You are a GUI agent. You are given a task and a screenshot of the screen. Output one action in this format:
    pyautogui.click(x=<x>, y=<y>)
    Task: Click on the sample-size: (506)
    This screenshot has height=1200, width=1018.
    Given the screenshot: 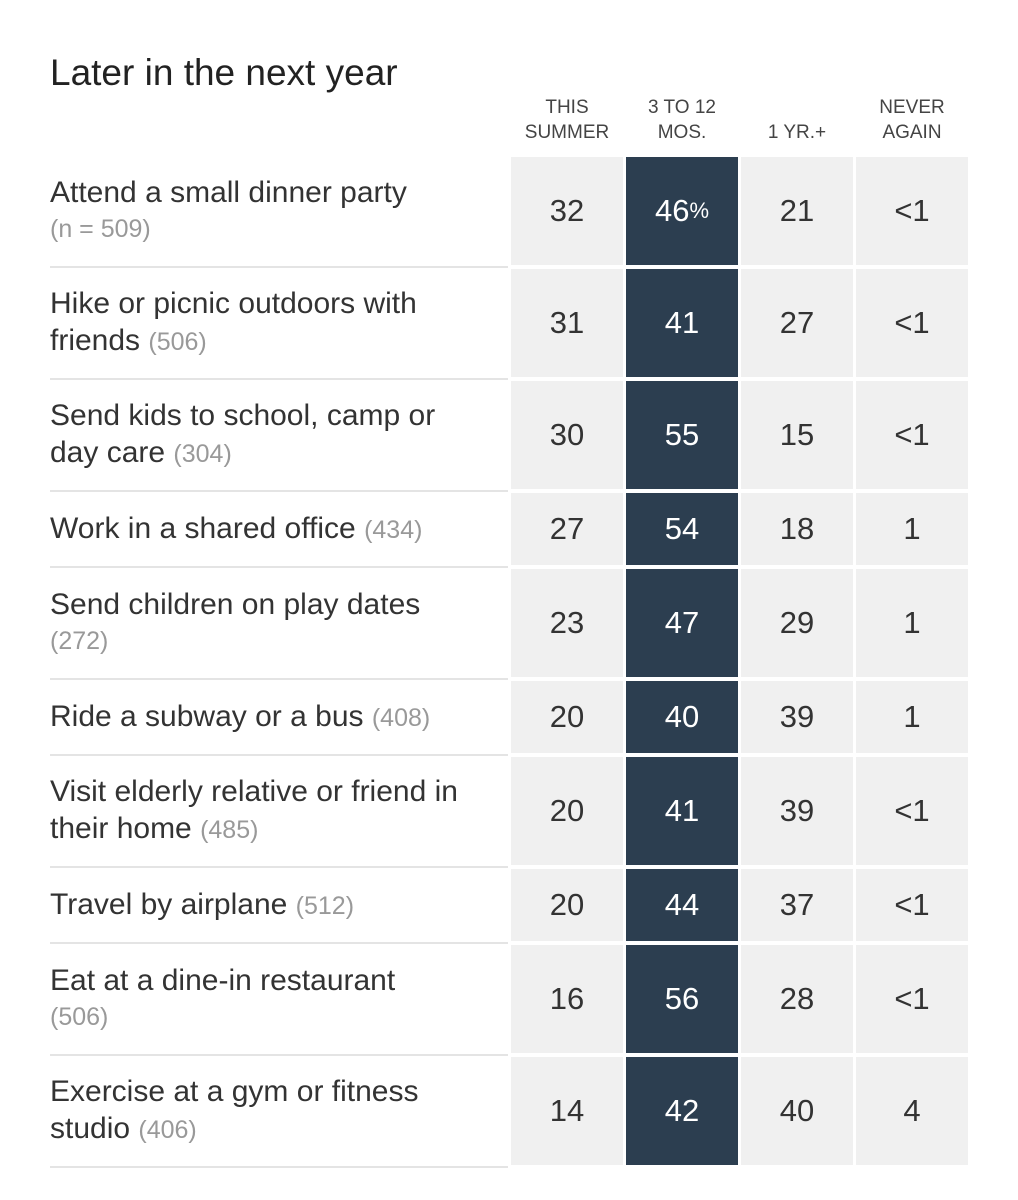 What is the action you would take?
    pyautogui.click(x=79, y=1017)
    